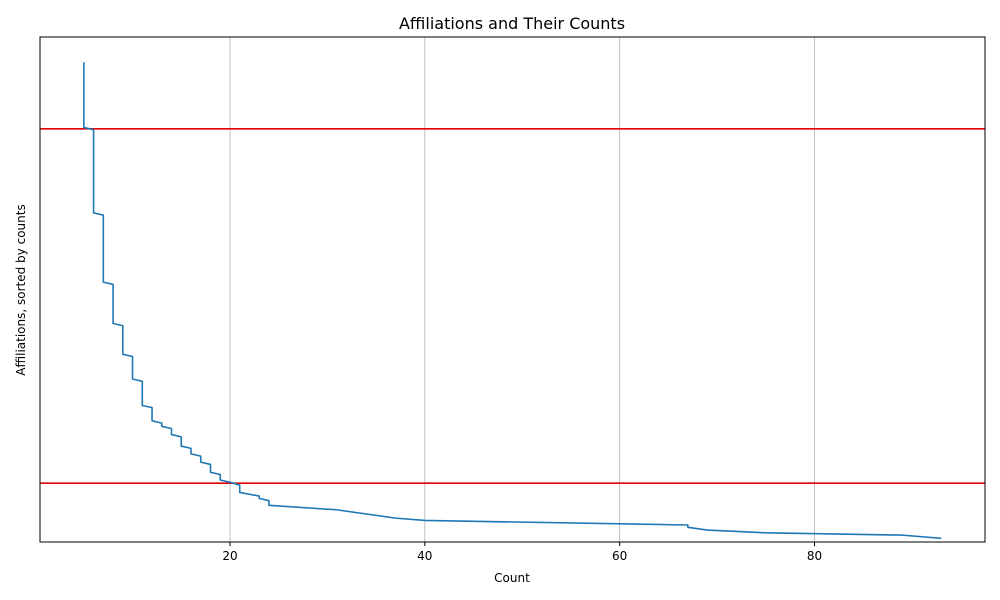  I want to click on x-tick-label-60: 60, so click(619, 556).